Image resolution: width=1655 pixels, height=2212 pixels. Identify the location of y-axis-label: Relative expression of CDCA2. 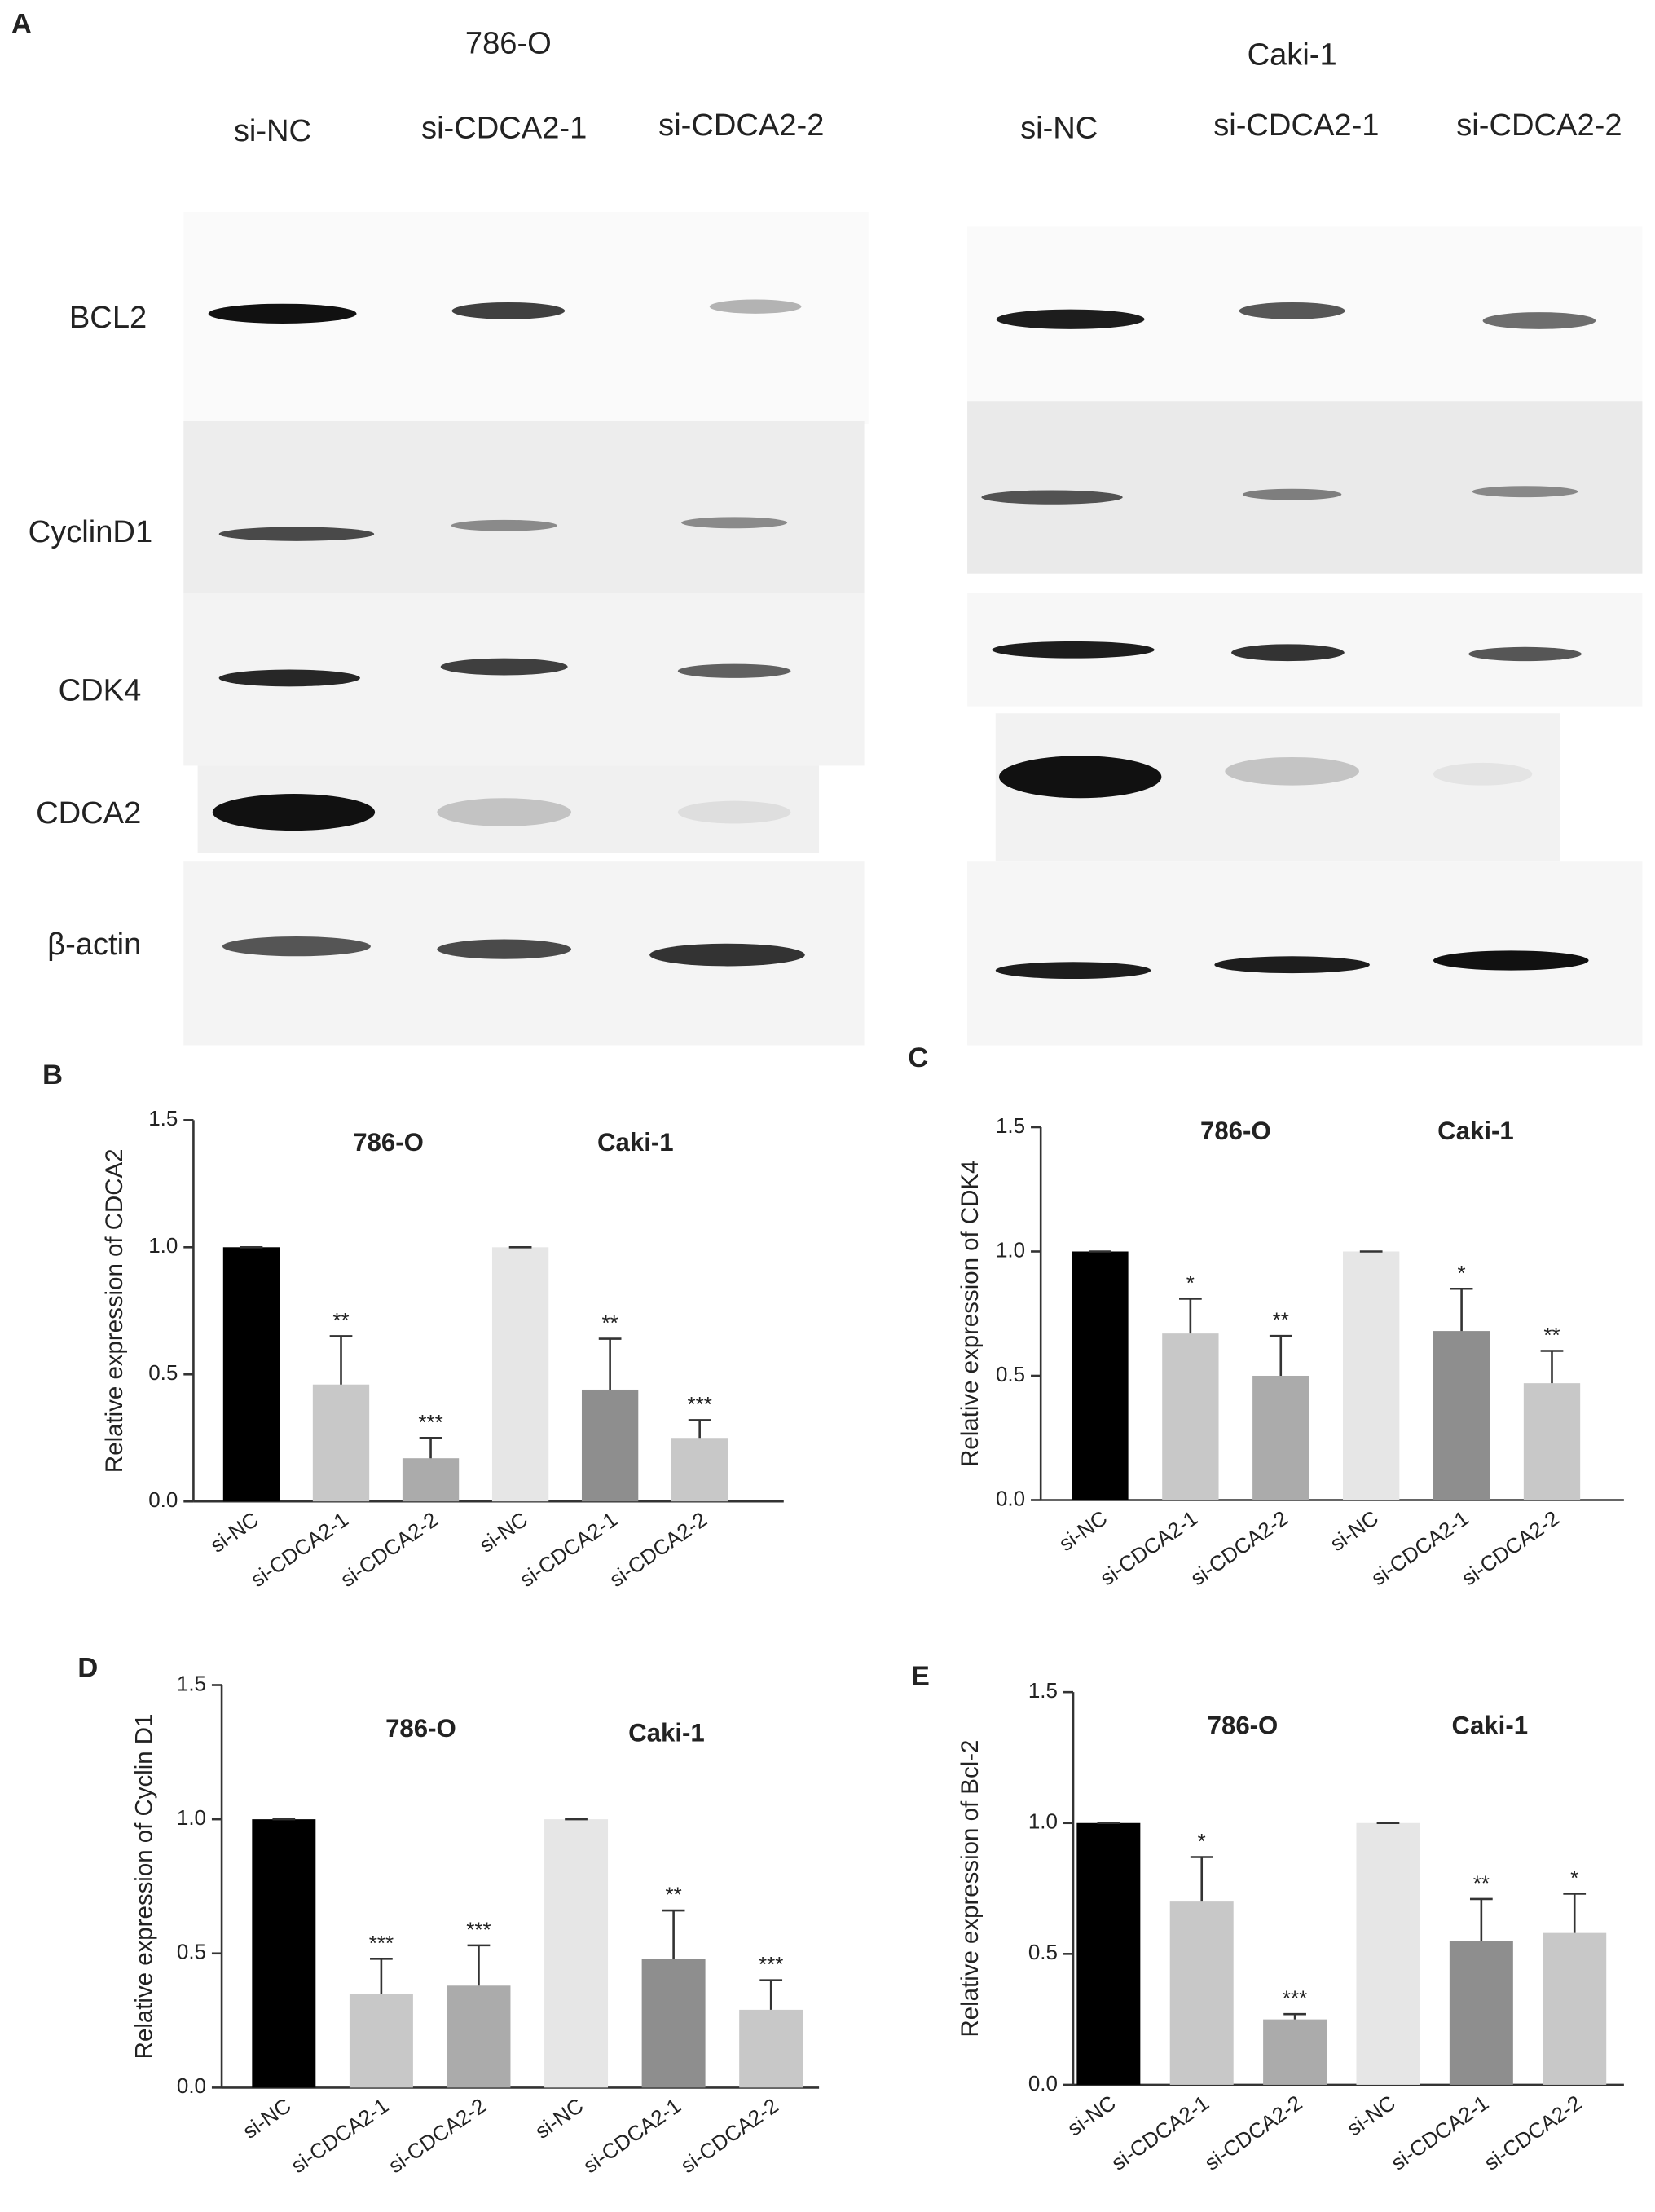
(114, 1310).